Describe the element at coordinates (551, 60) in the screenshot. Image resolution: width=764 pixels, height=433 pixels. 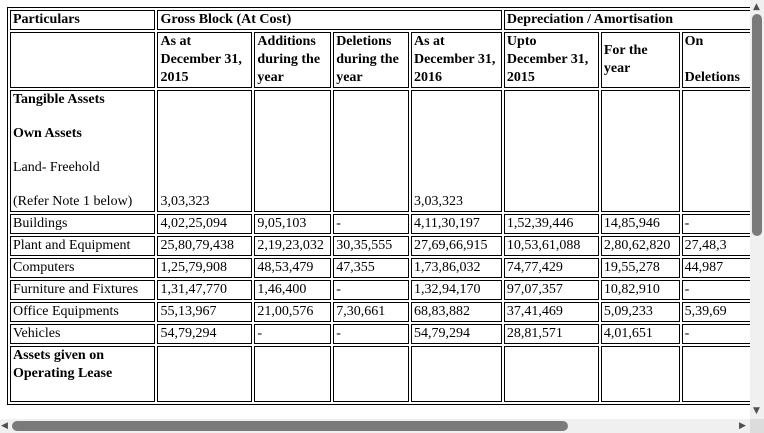
I see `header-upto-2015: Upto December 31, 2015` at that location.